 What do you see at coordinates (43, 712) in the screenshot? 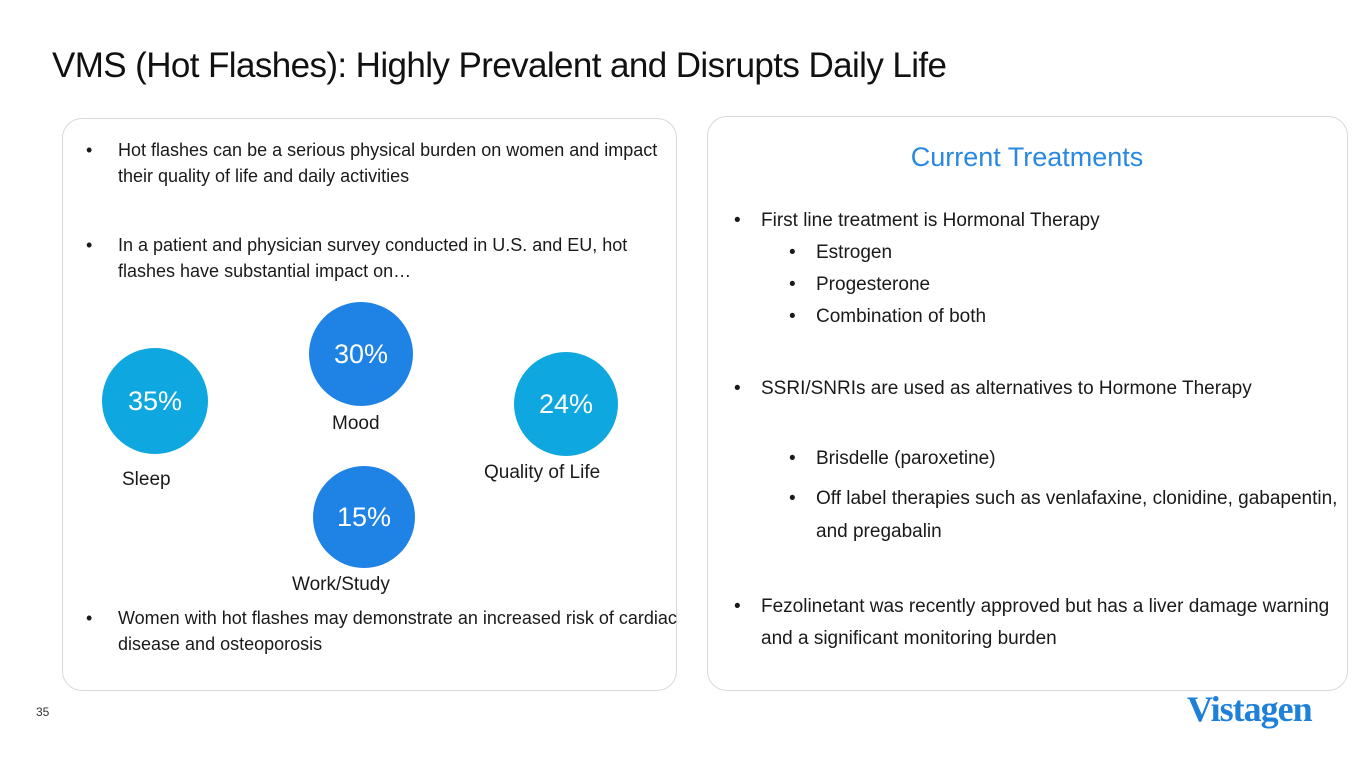
I see `page-number: 35` at bounding box center [43, 712].